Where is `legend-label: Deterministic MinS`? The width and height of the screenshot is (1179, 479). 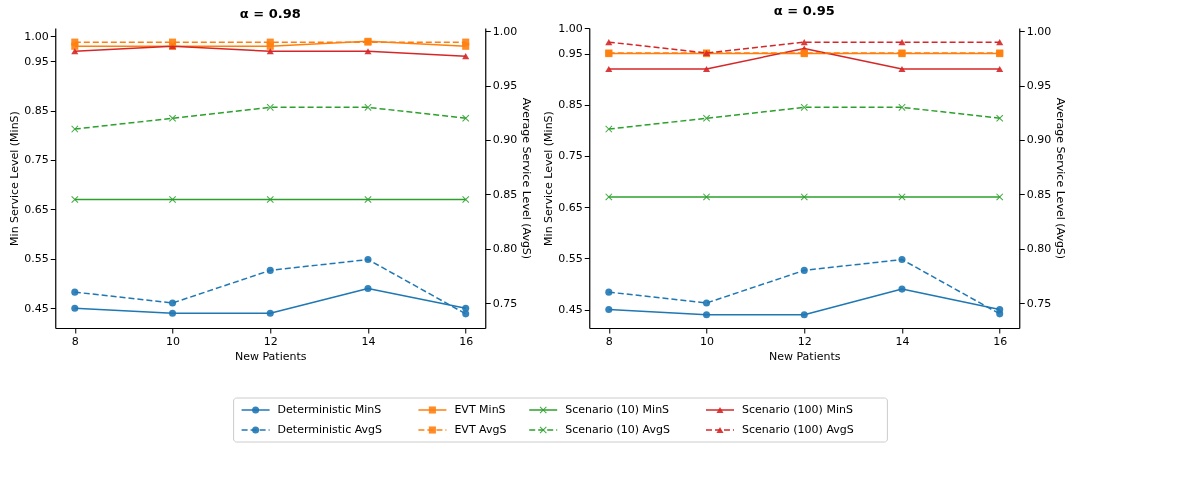
legend-label: Deterministic MinS is located at coordinates (329, 409).